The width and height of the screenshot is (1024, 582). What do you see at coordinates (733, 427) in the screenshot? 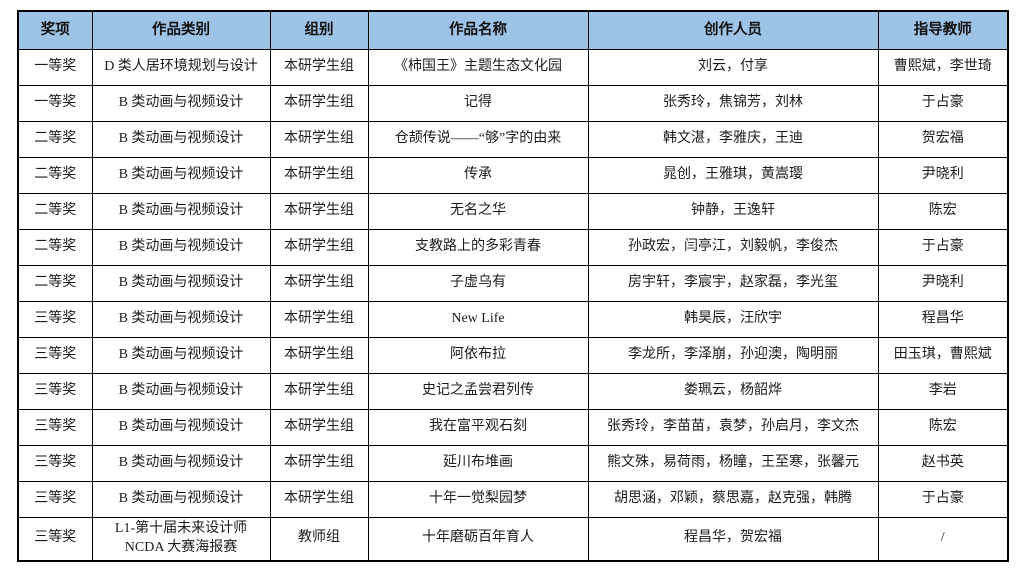
I see `cell-creators: 张秀玲，李苗苗，袁梦，孙启月，李文杰` at bounding box center [733, 427].